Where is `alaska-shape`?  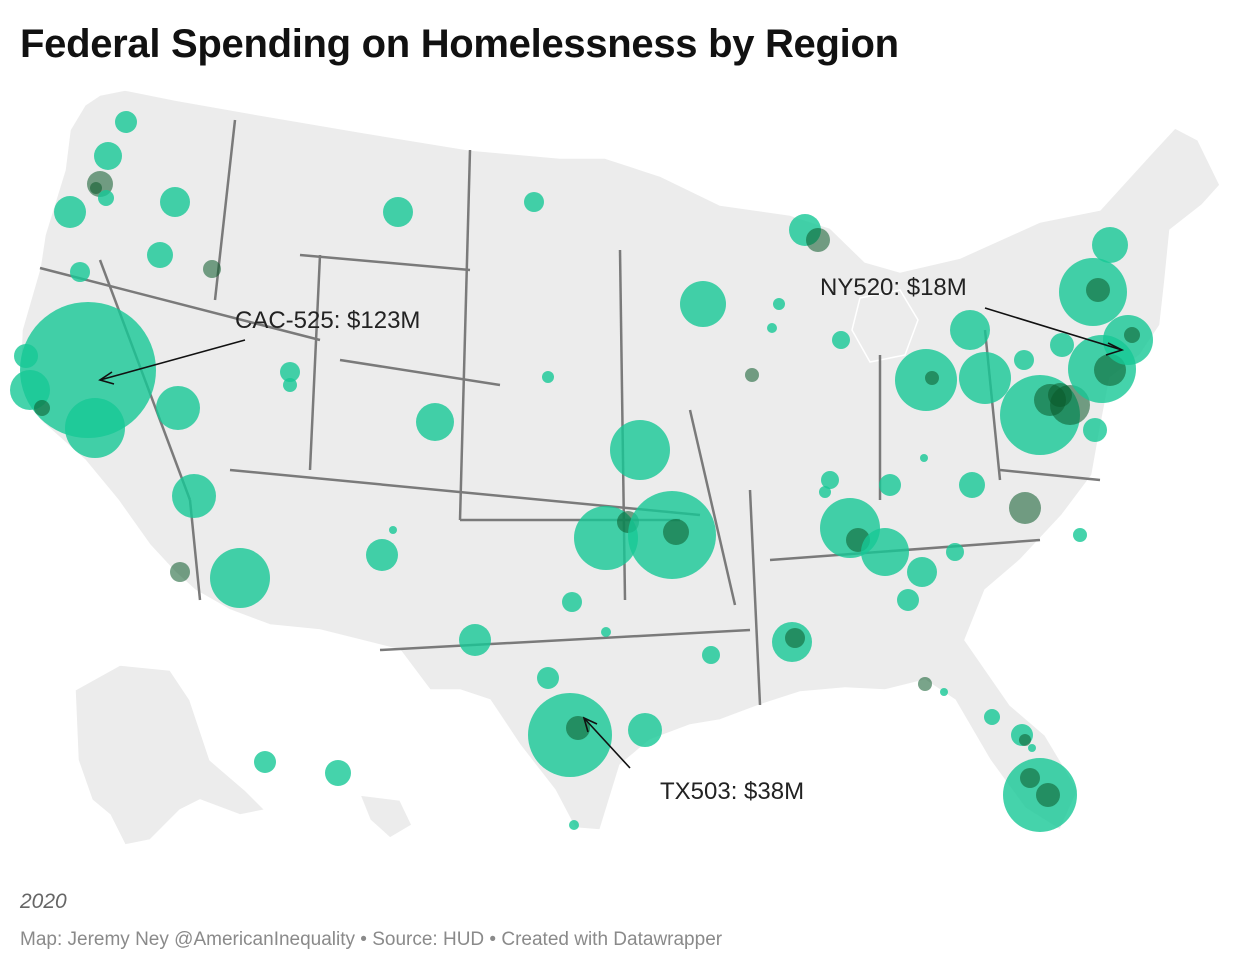 alaska-shape is located at coordinates (170, 755).